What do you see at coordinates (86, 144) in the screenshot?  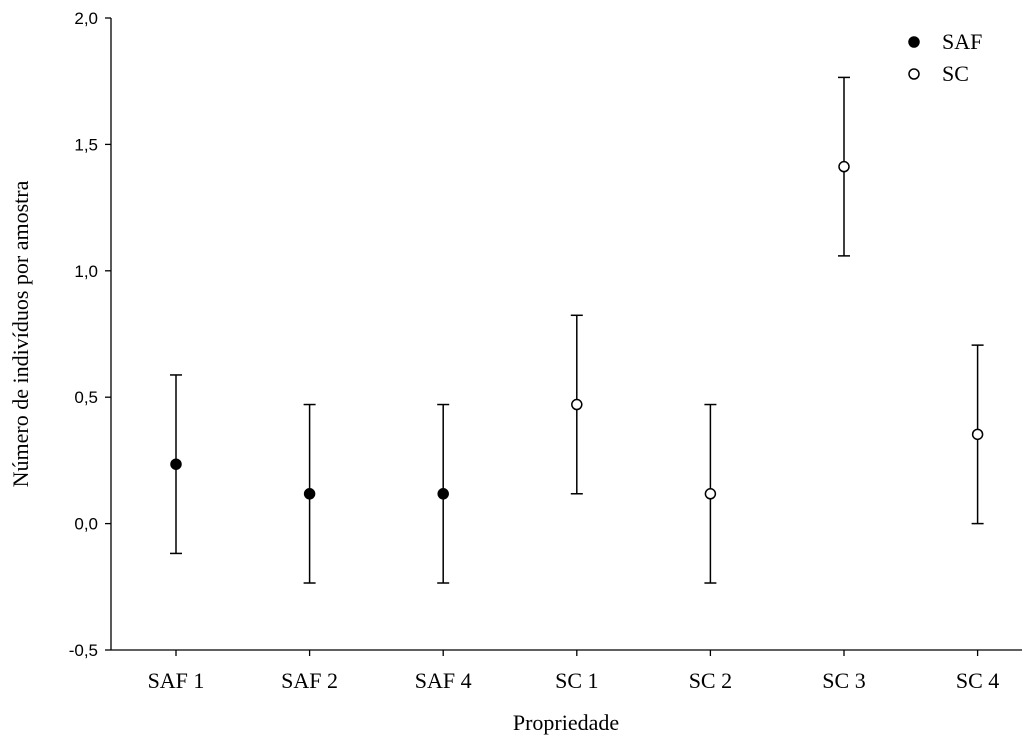 I see `y-tick-label: 1,5` at bounding box center [86, 144].